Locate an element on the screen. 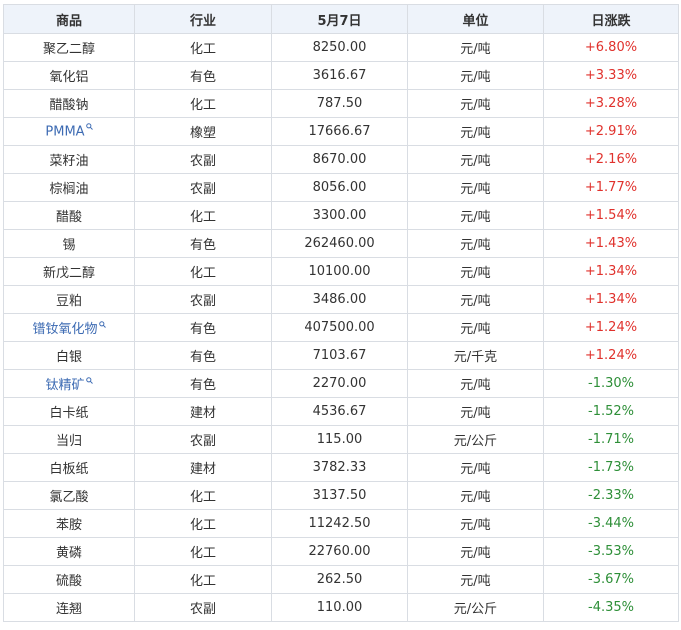 This screenshot has width=681, height=630. commodity-link: PMMA is located at coordinates (65, 132).